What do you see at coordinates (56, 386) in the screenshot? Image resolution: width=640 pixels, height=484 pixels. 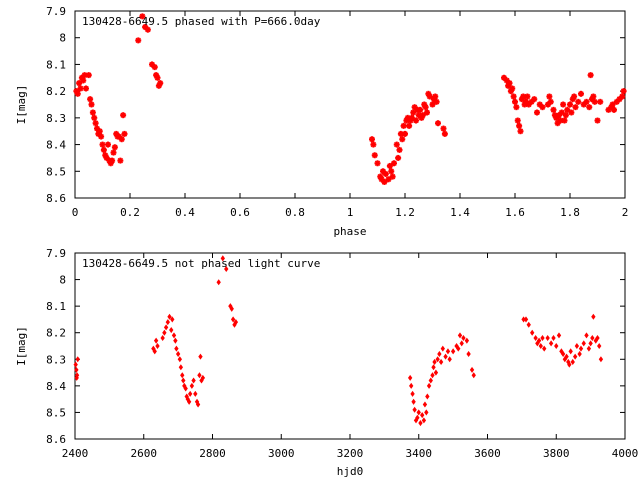 I see `y-tick-label: 8.4` at bounding box center [56, 386].